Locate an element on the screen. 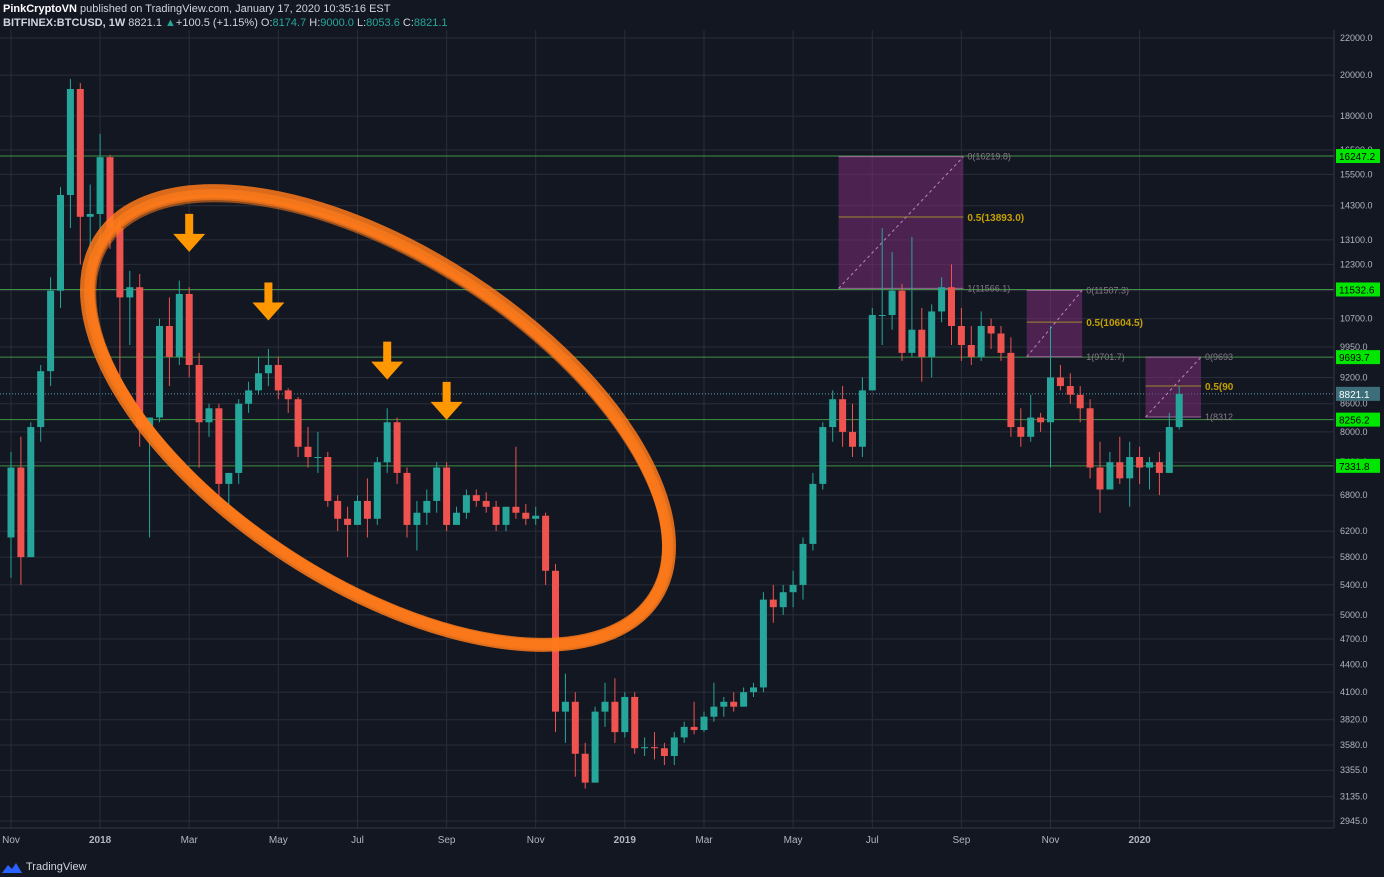 Image resolution: width=1384 pixels, height=877 pixels. price-tick-label: 8600.0 is located at coordinates (1354, 404).